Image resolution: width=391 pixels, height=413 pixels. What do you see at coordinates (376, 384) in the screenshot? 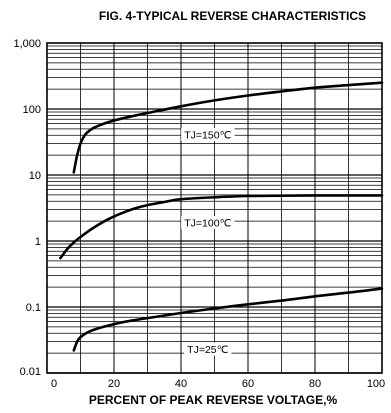
I see `x-tick-label: 100` at bounding box center [376, 384].